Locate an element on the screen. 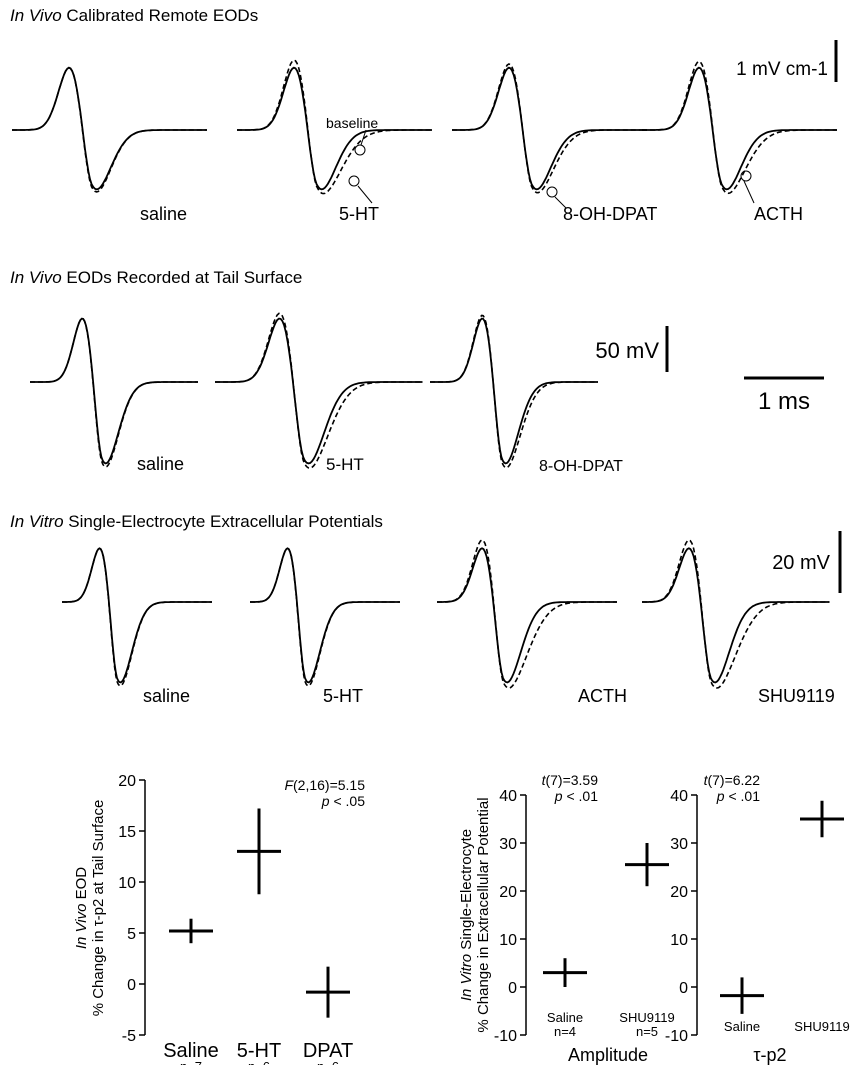 The height and width of the screenshot is (1065, 851). scale-bar-row2: 50 mV is located at coordinates (632, 349).